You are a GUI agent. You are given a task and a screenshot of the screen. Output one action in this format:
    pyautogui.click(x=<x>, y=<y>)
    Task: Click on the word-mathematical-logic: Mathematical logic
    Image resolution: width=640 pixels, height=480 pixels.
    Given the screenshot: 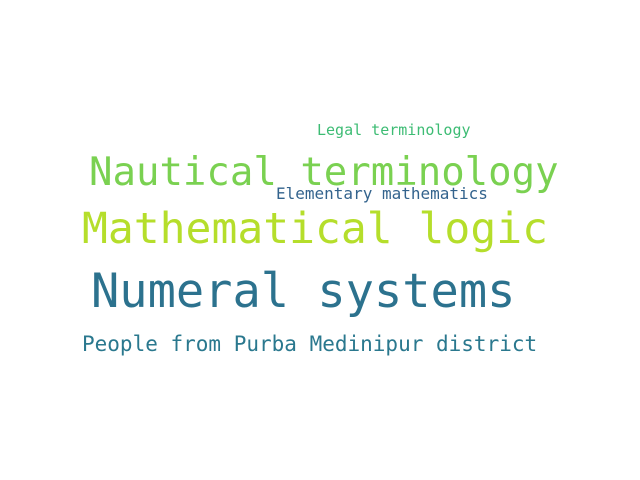 What is the action you would take?
    pyautogui.click(x=315, y=229)
    